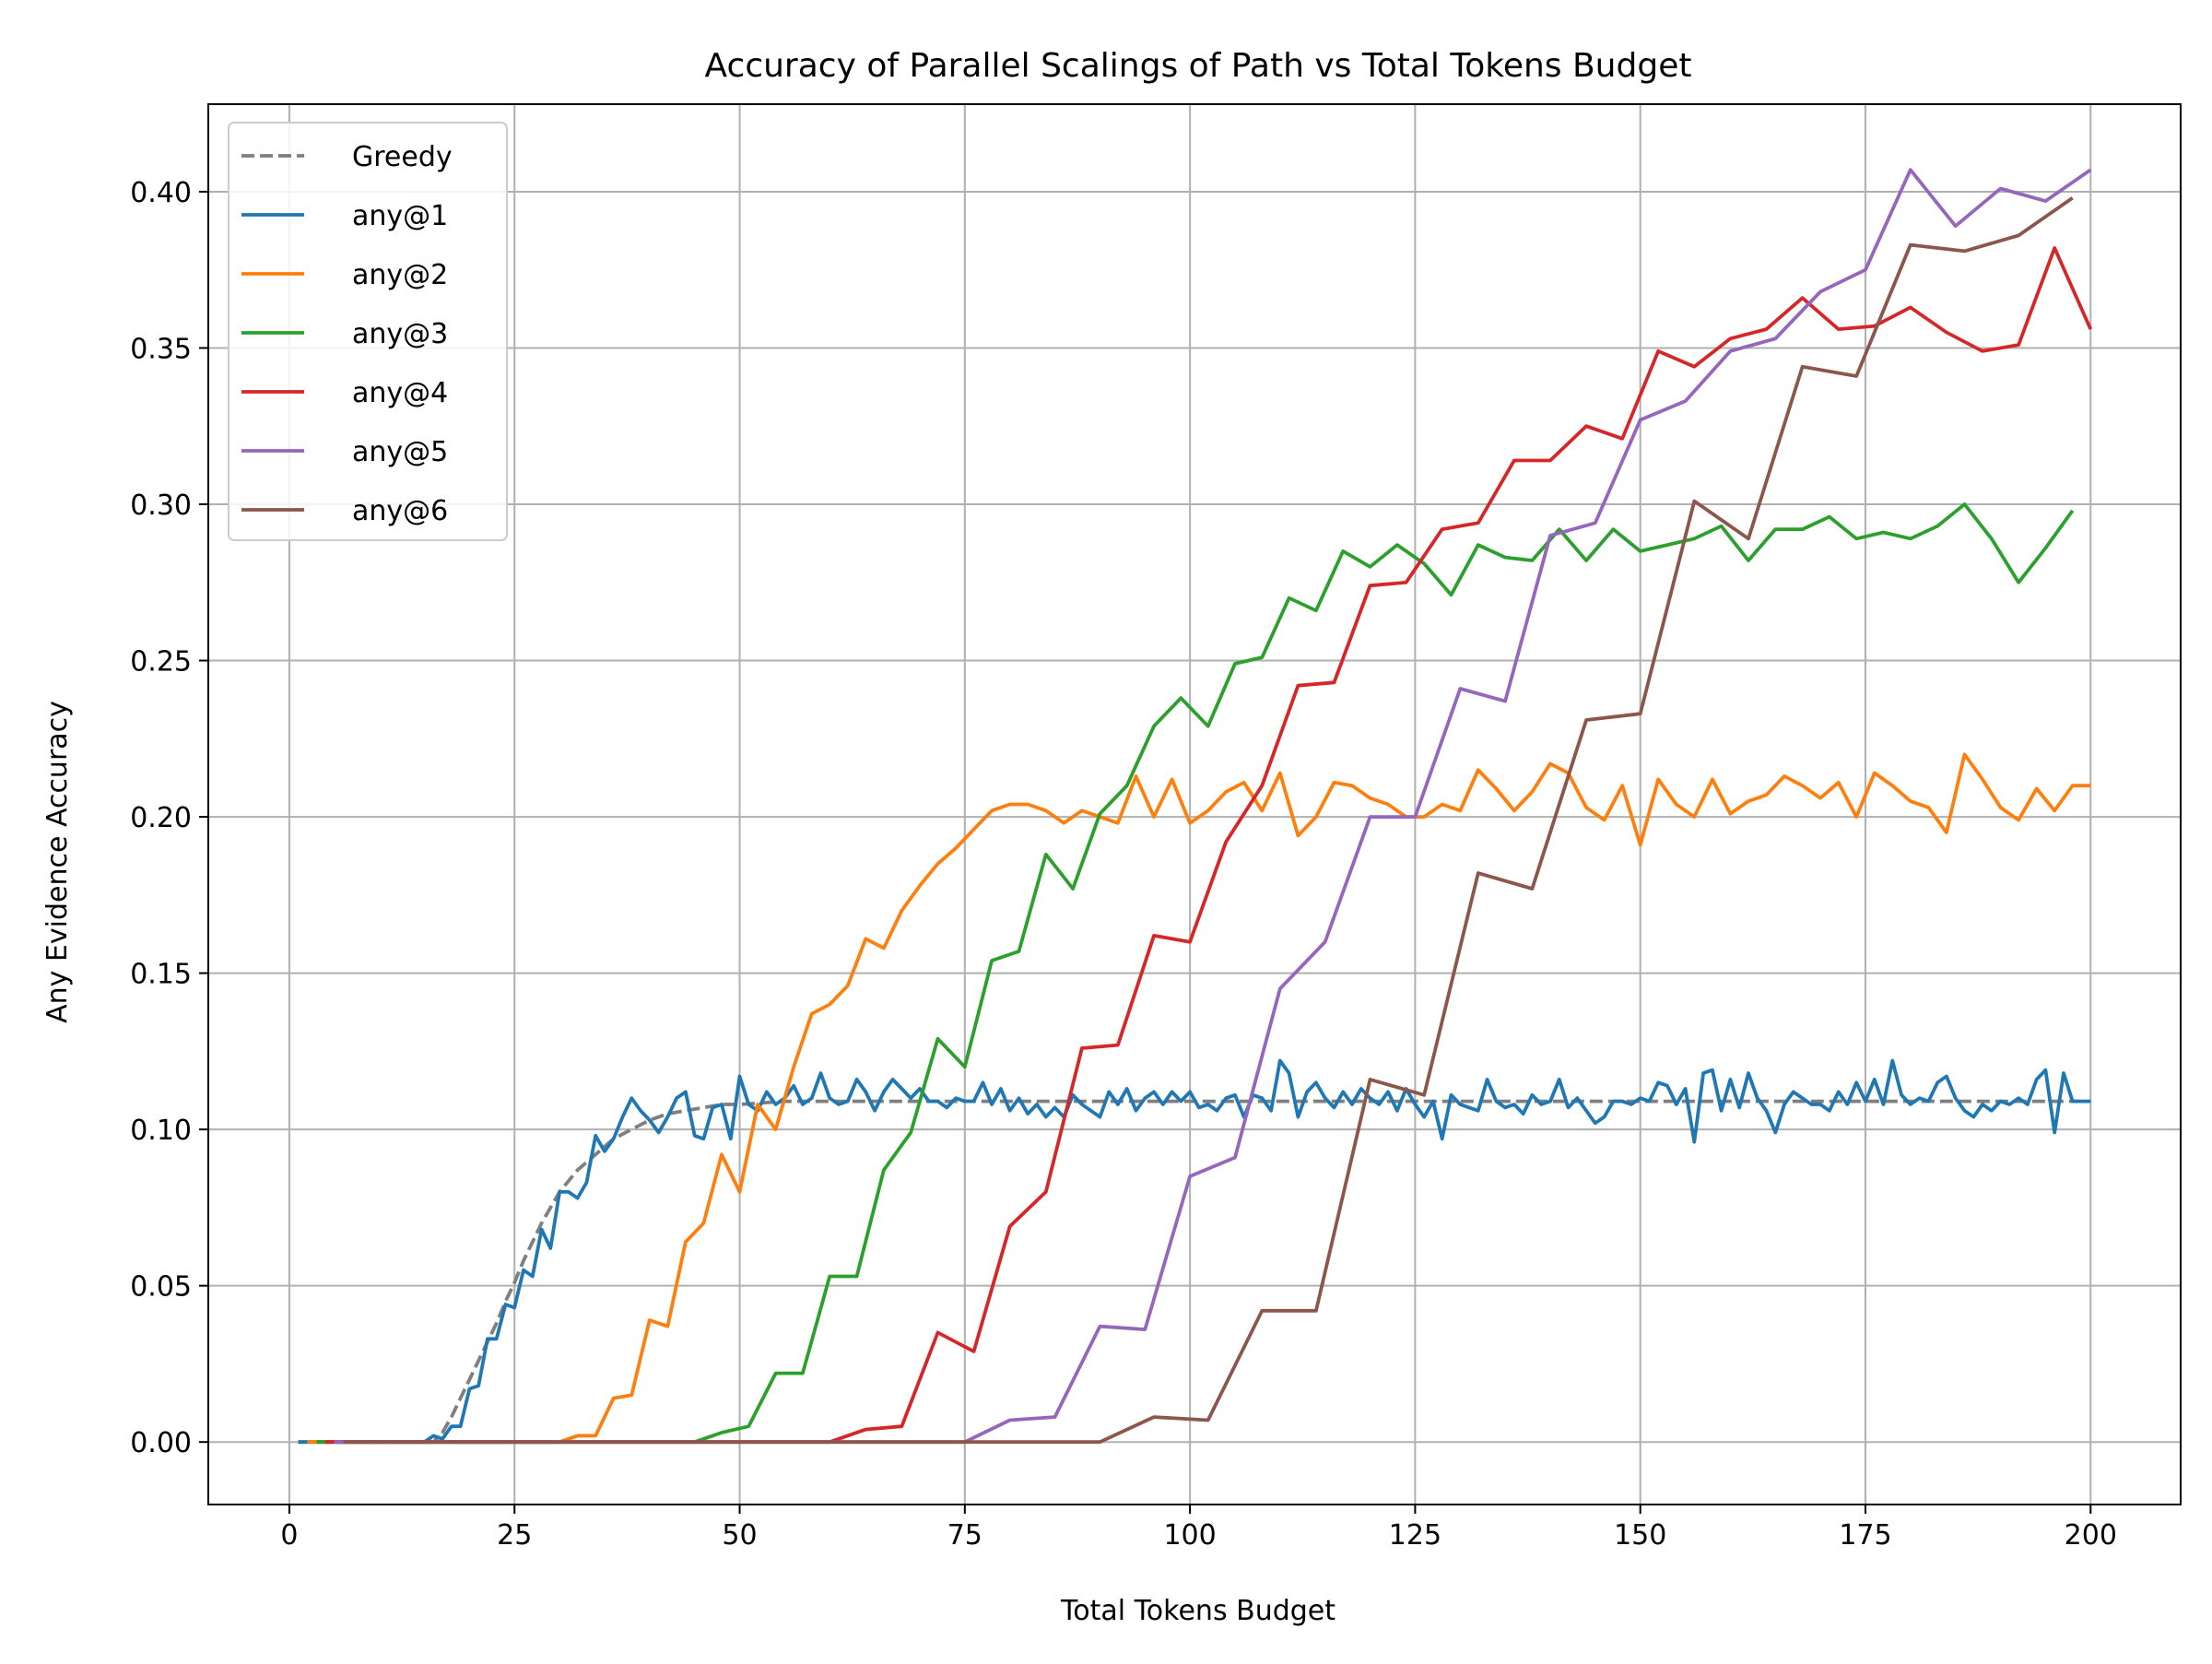 The height and width of the screenshot is (1664, 2212). Describe the element at coordinates (514, 1535) in the screenshot. I see `x-tick-label: 25` at that location.